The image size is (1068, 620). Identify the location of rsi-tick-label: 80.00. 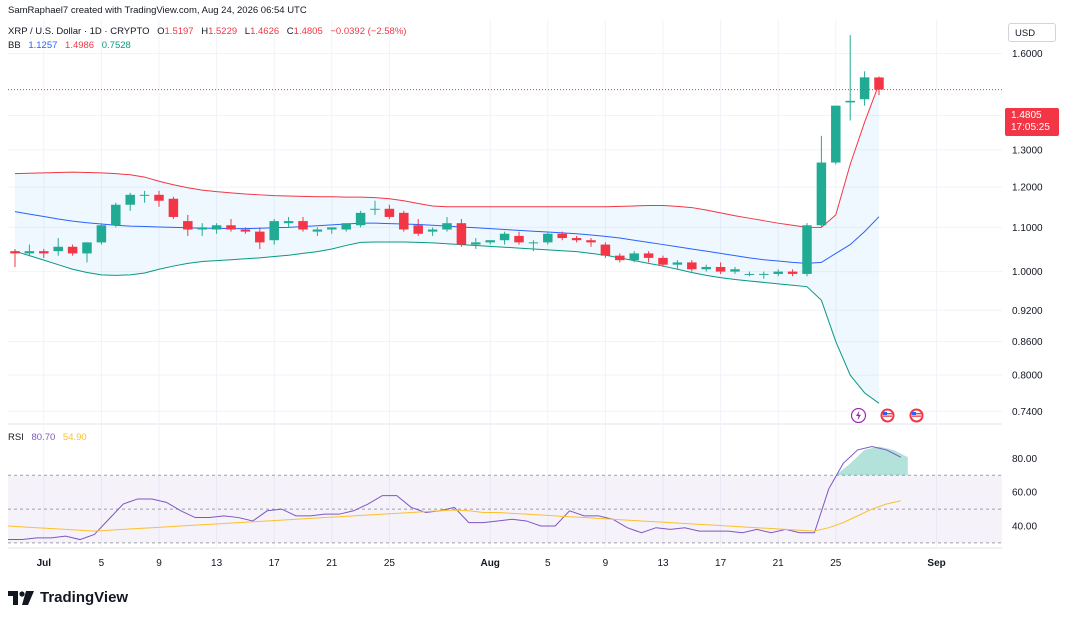
(1024, 459).